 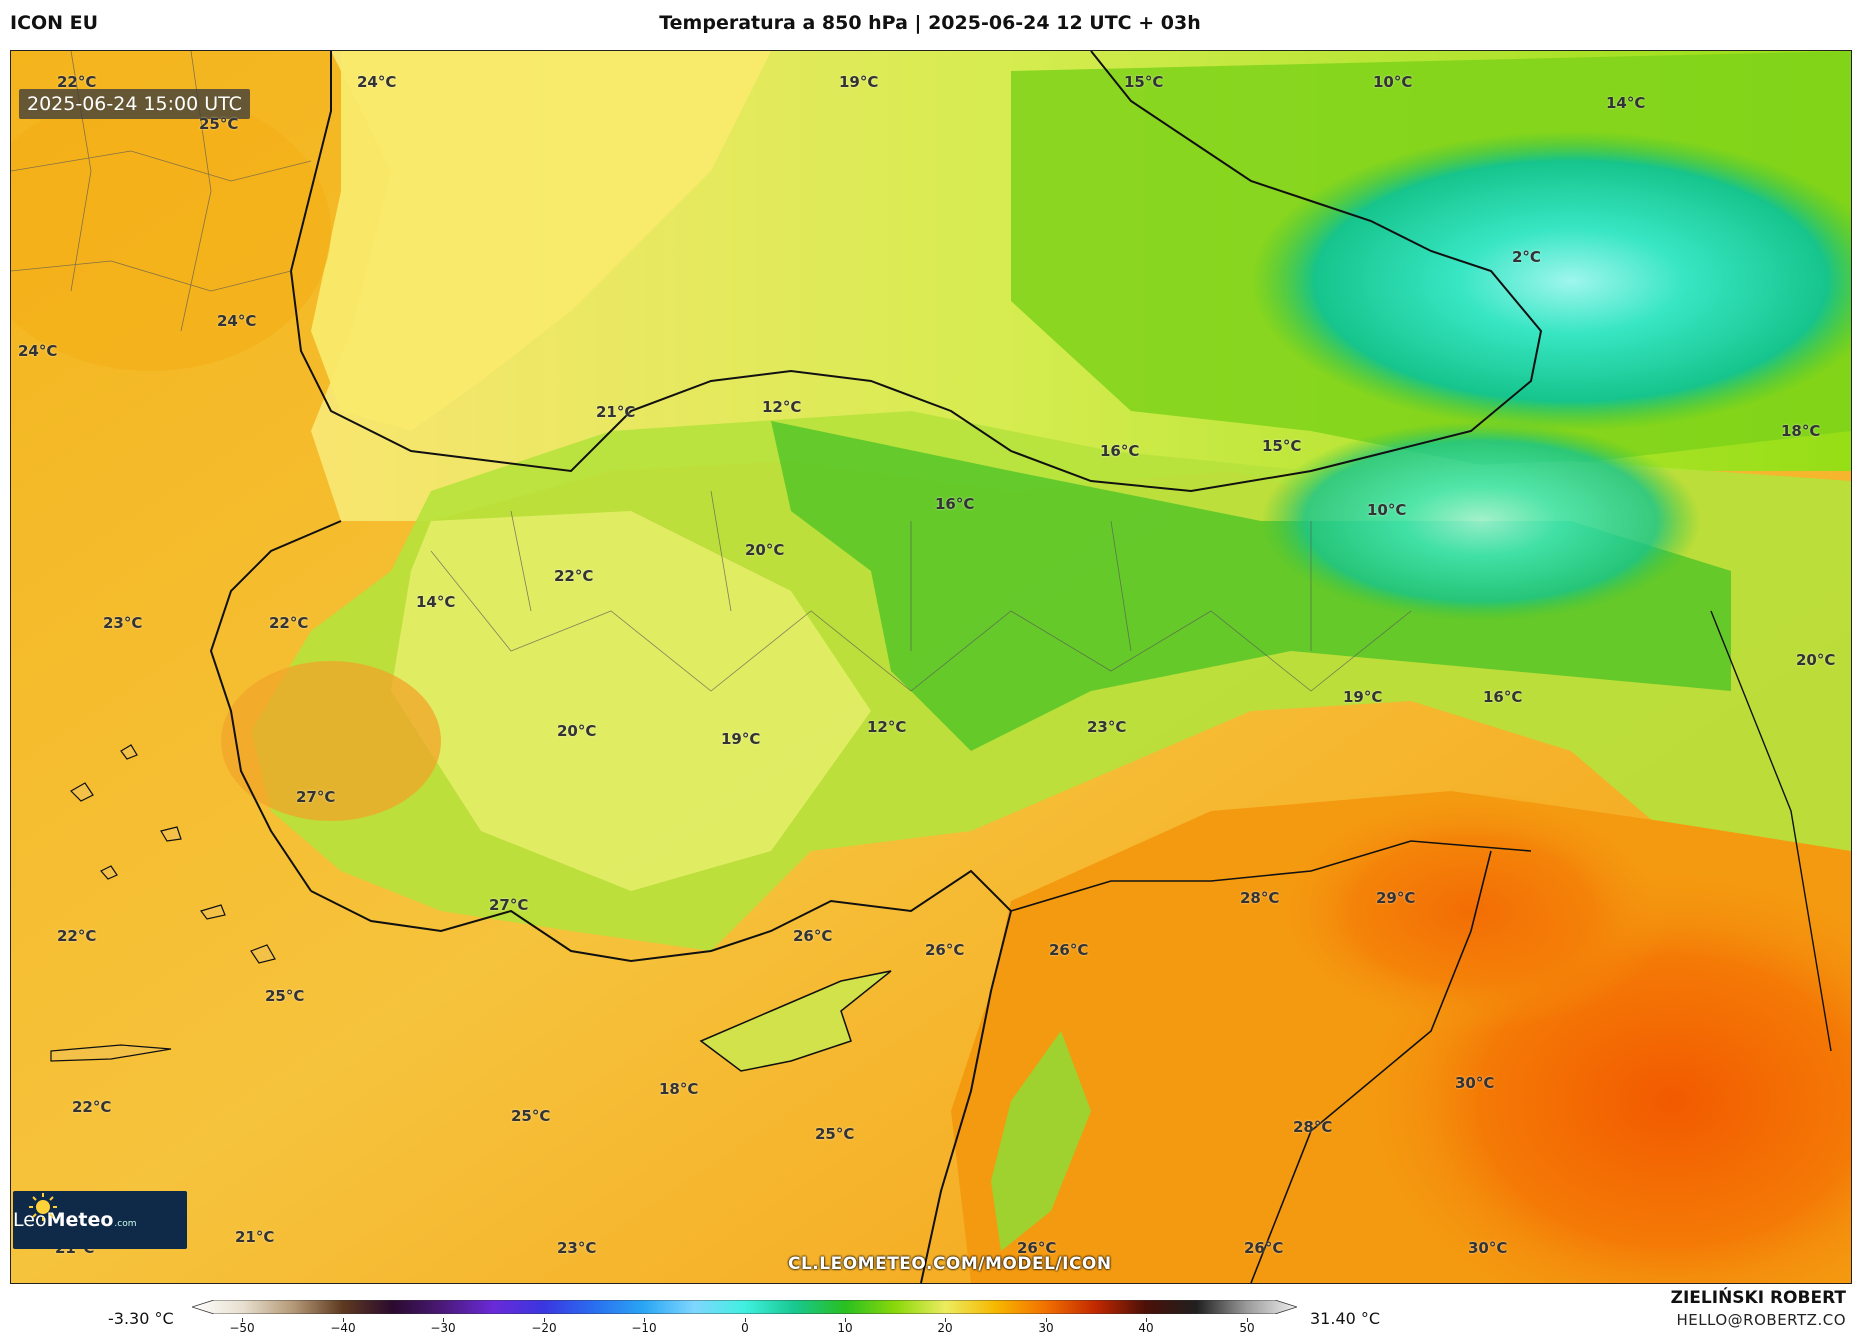 What do you see at coordinates (1481, 521) in the screenshot?
I see `armenia-cold` at bounding box center [1481, 521].